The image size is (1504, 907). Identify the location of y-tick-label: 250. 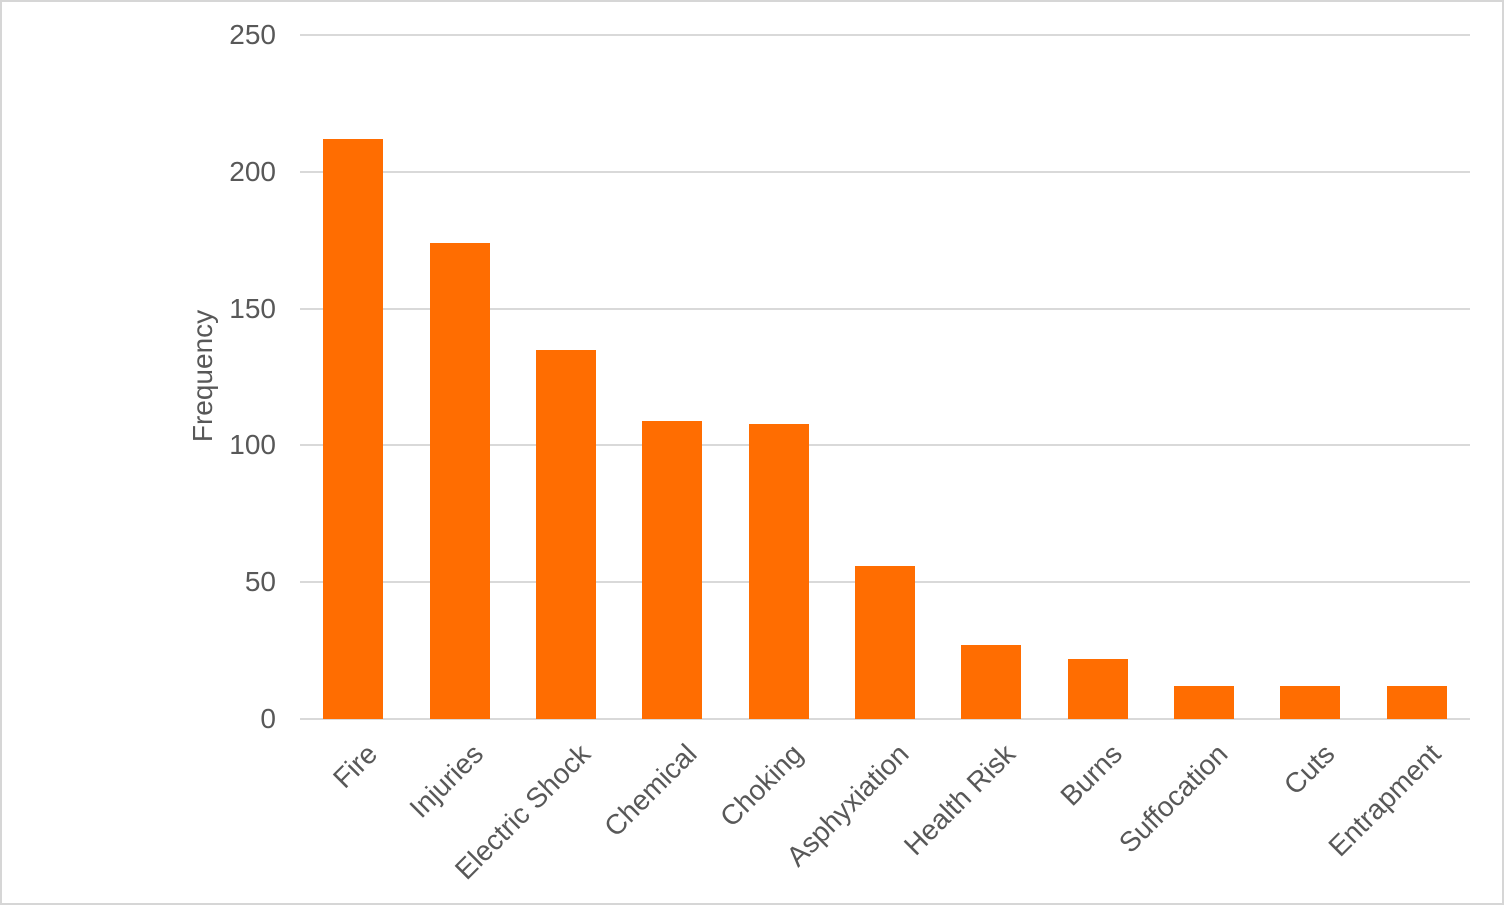
(252, 34).